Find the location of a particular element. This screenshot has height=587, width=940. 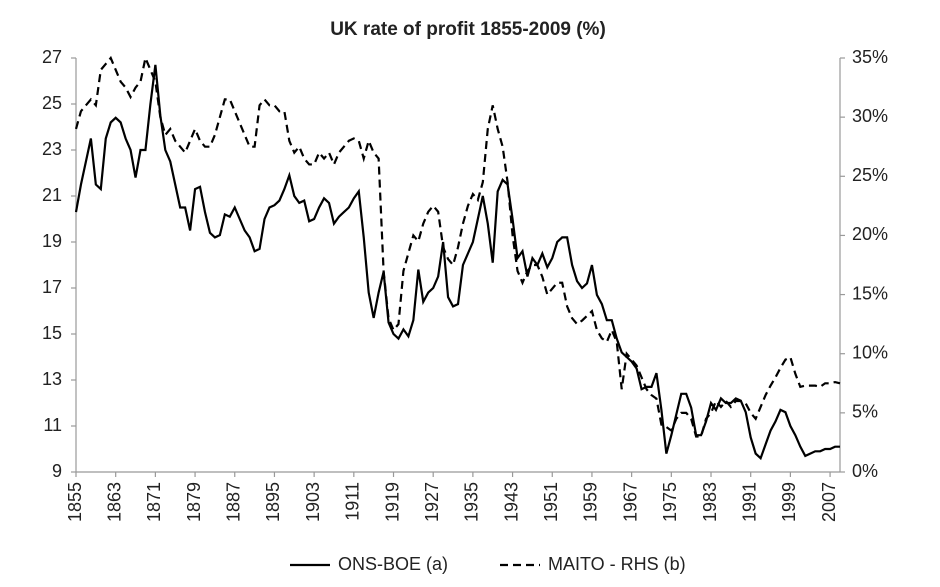

y-tick-label: 25 is located at coordinates (52, 103).